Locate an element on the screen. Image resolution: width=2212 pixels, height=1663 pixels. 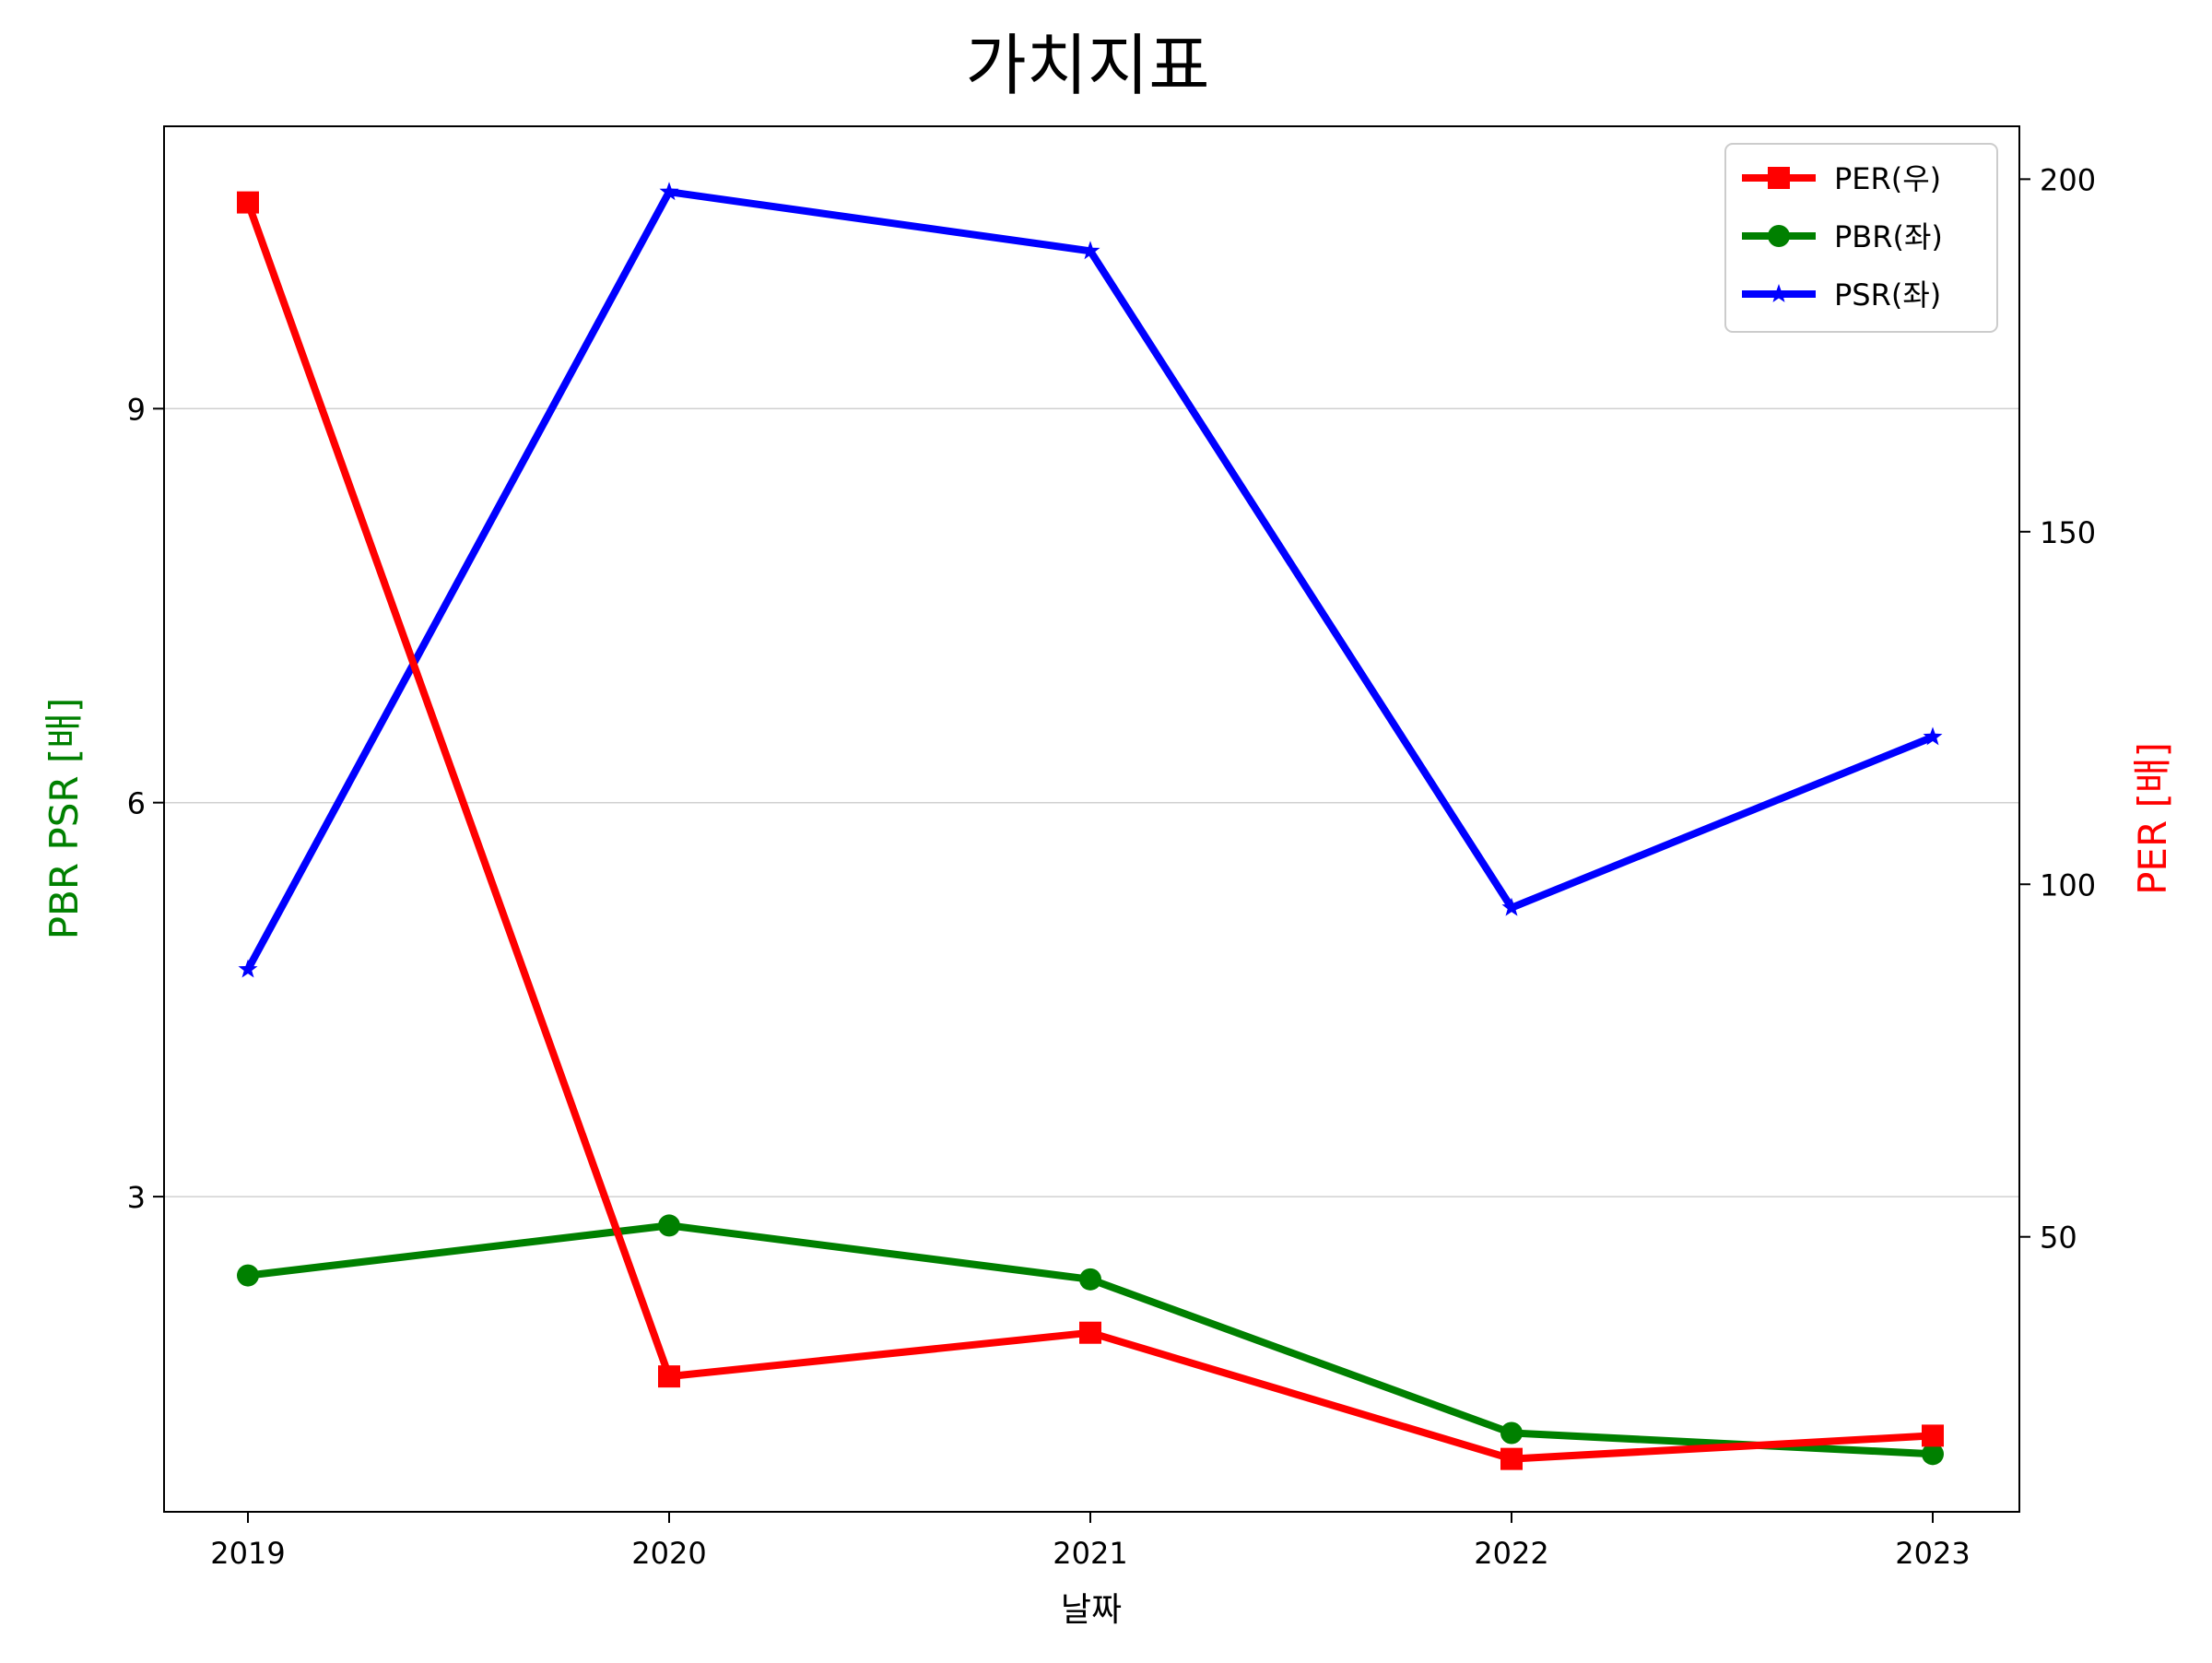
chart-title: 가치지표 is located at coordinates (1088, 65).